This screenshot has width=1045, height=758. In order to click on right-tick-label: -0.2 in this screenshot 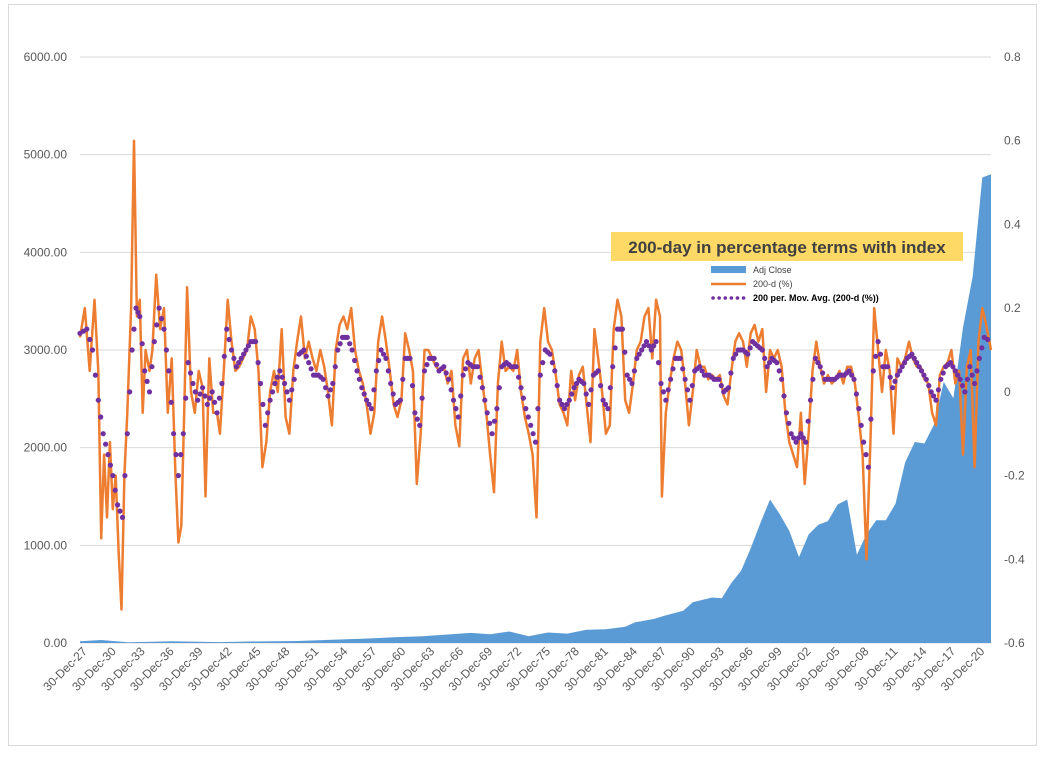, I will do `click(1014, 476)`.